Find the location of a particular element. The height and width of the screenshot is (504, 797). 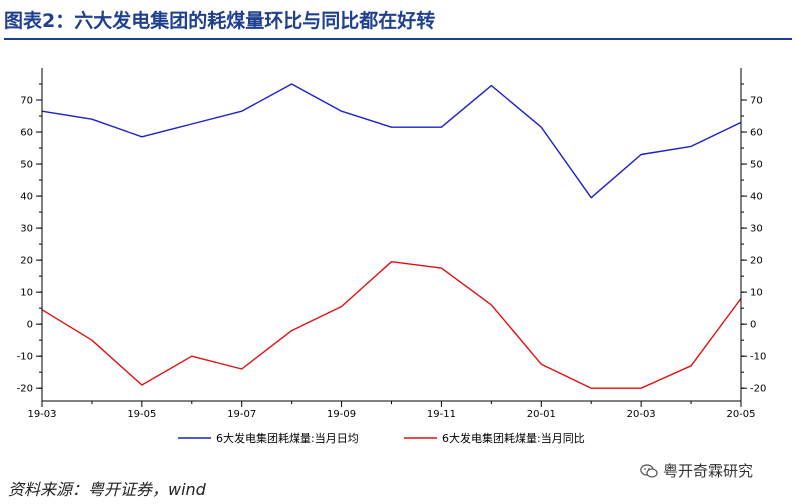

figure-title: 图表2：六大发电集团的耗煤量环比与同比都在好转 is located at coordinates (220, 21).